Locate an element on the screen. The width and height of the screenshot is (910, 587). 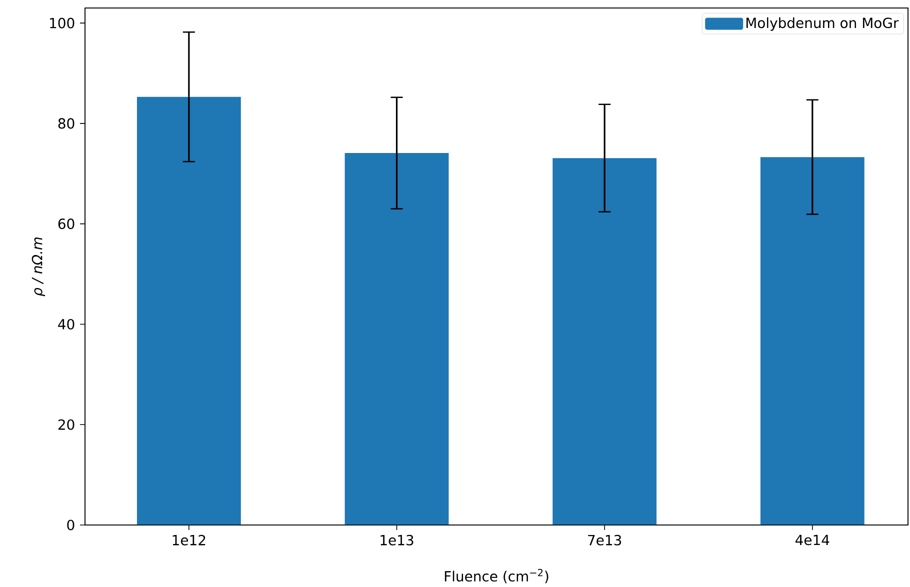
x-axis-title: Fluence (cm$^{−2}$) is located at coordinates (496, 576).